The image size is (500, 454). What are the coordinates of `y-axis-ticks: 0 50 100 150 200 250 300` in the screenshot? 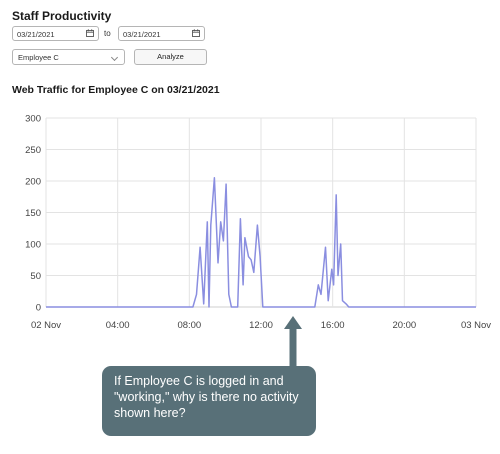 It's located at (33, 214).